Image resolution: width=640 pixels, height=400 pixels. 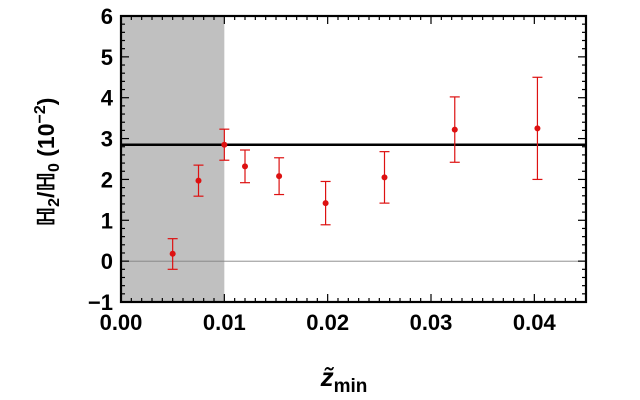 What do you see at coordinates (224, 322) in the screenshot?
I see `x-tick-label: 0.01` at bounding box center [224, 322].